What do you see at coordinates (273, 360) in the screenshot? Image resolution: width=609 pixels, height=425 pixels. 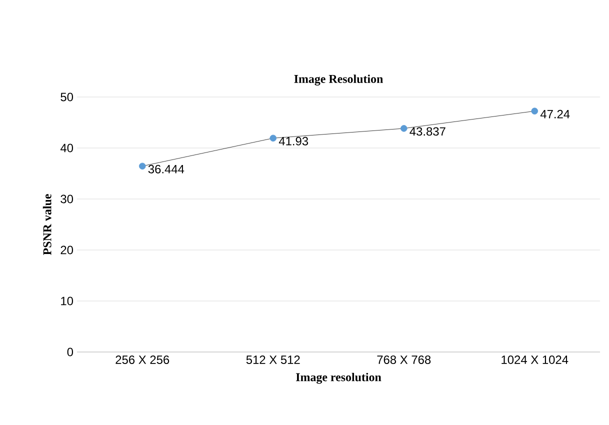 I see `x-tick-label: 512 X 512` at bounding box center [273, 360].